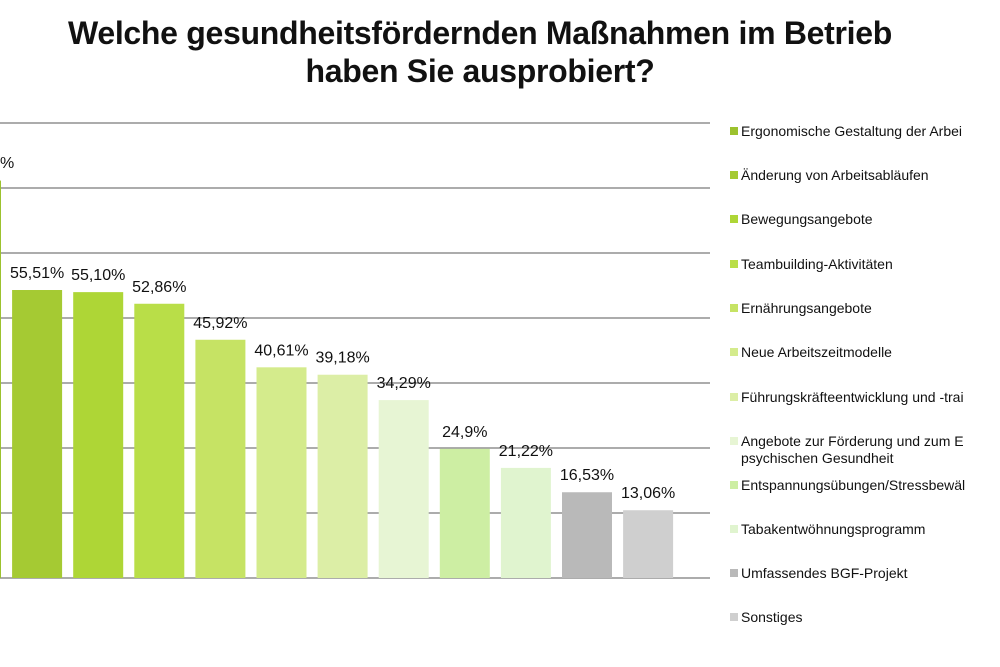 Image resolution: width=1000 pixels, height=667 pixels. What do you see at coordinates (833, 529) in the screenshot?
I see `legend-label: Tabakentwöhnungsprogramm` at bounding box center [833, 529].